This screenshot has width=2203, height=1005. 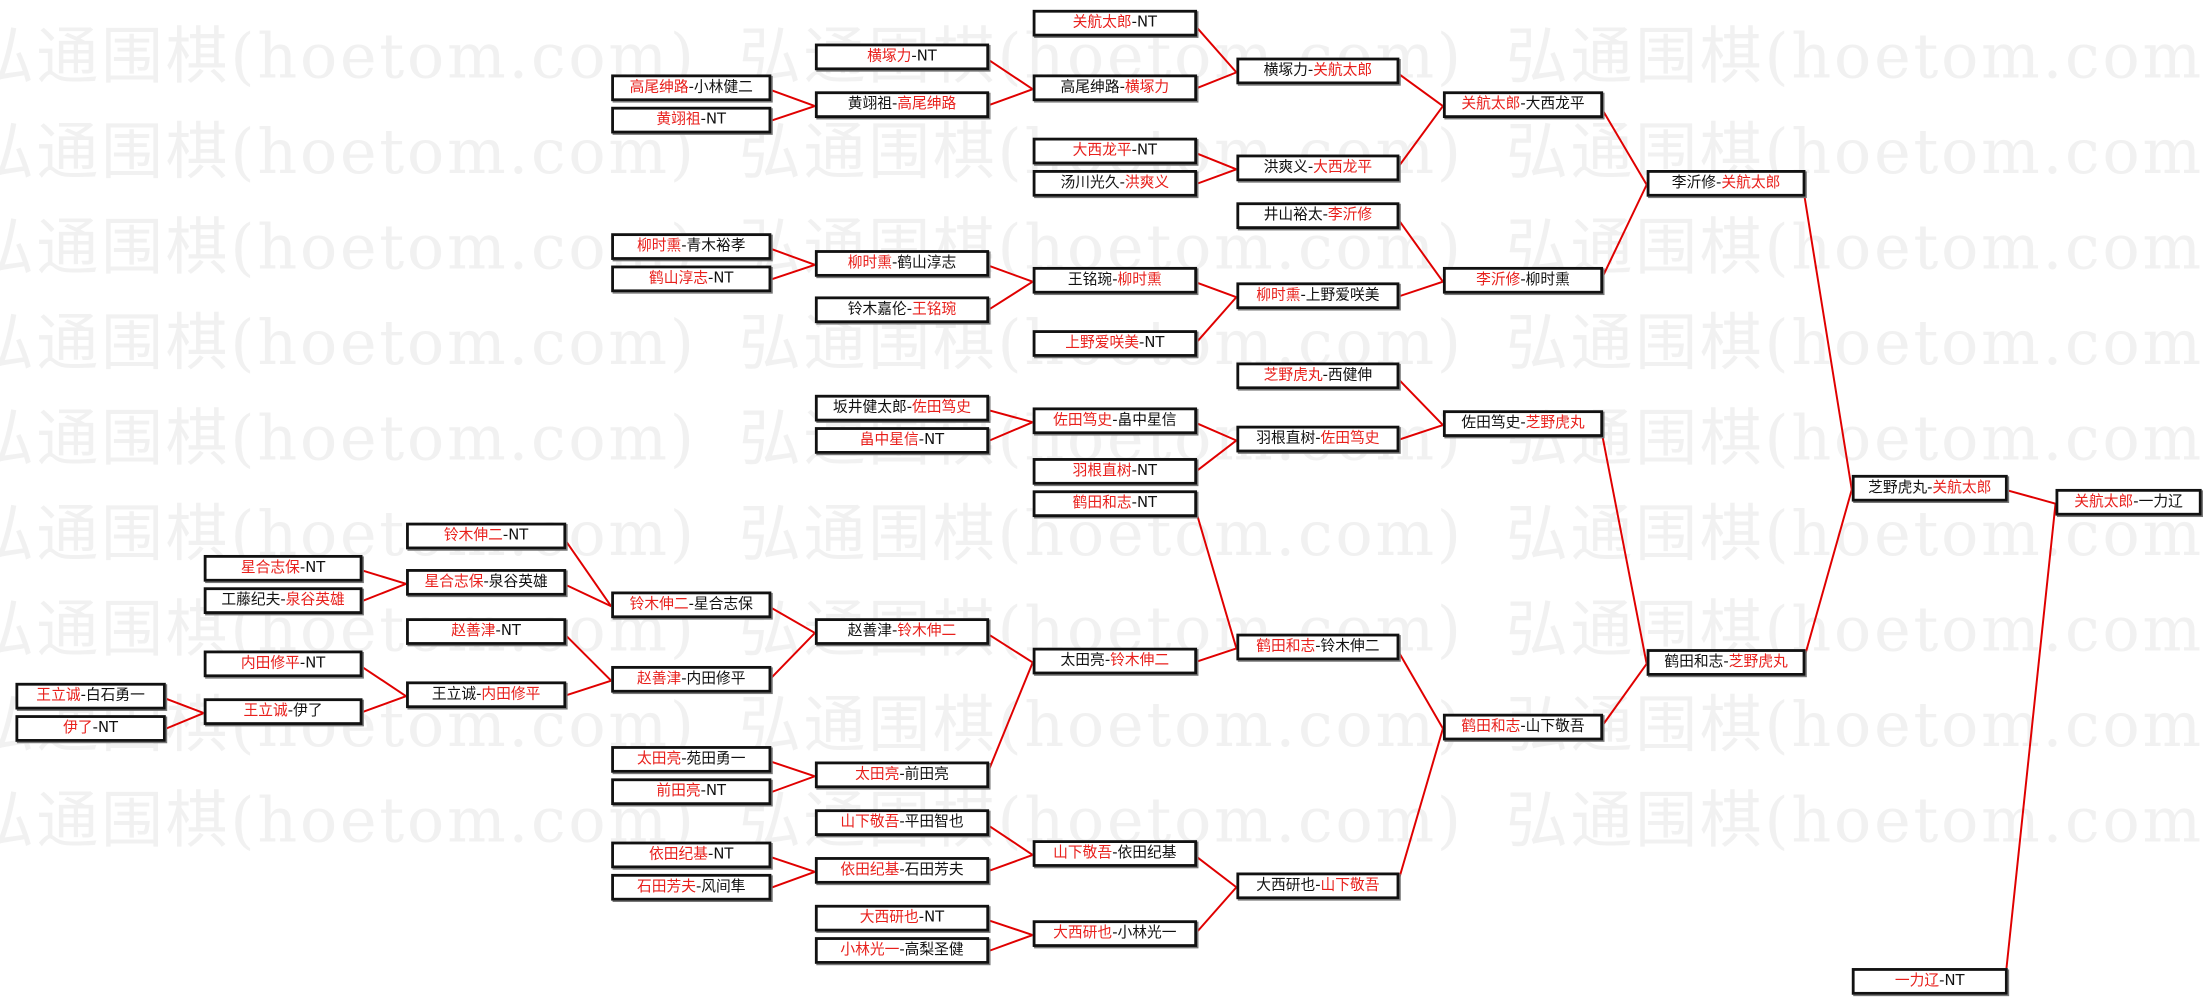 I want to click on winner-name: 前田亮, so click(x=678, y=791).